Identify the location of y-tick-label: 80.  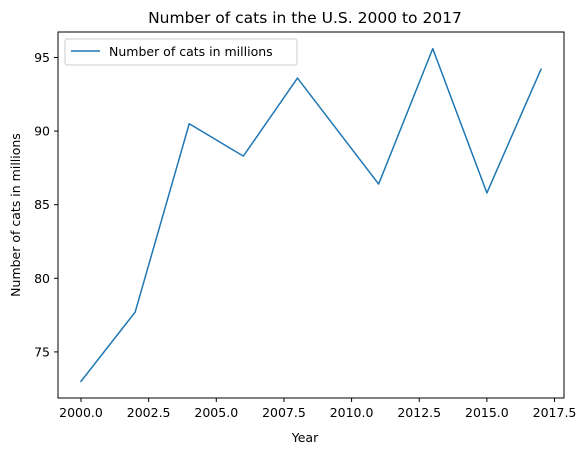
(42, 278).